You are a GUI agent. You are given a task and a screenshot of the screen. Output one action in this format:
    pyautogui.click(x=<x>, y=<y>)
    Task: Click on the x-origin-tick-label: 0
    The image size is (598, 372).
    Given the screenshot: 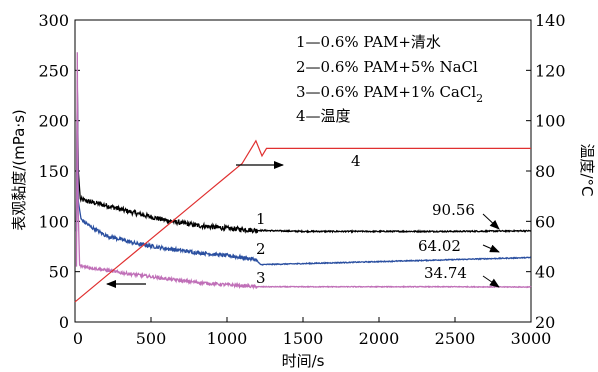 What is the action you would take?
    pyautogui.click(x=78, y=338)
    